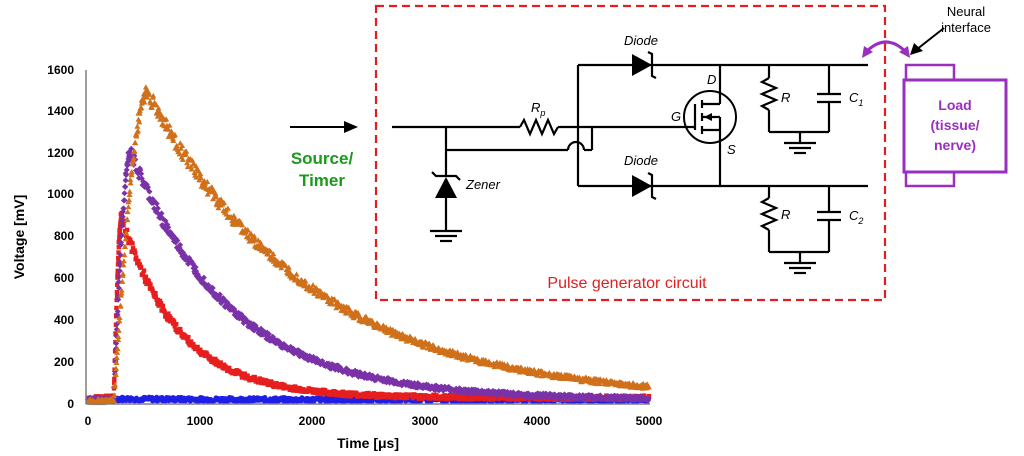 Image resolution: width=1024 pixels, height=456 pixels. What do you see at coordinates (867, 52) in the screenshot?
I see `arc-arrowhead-left` at bounding box center [867, 52].